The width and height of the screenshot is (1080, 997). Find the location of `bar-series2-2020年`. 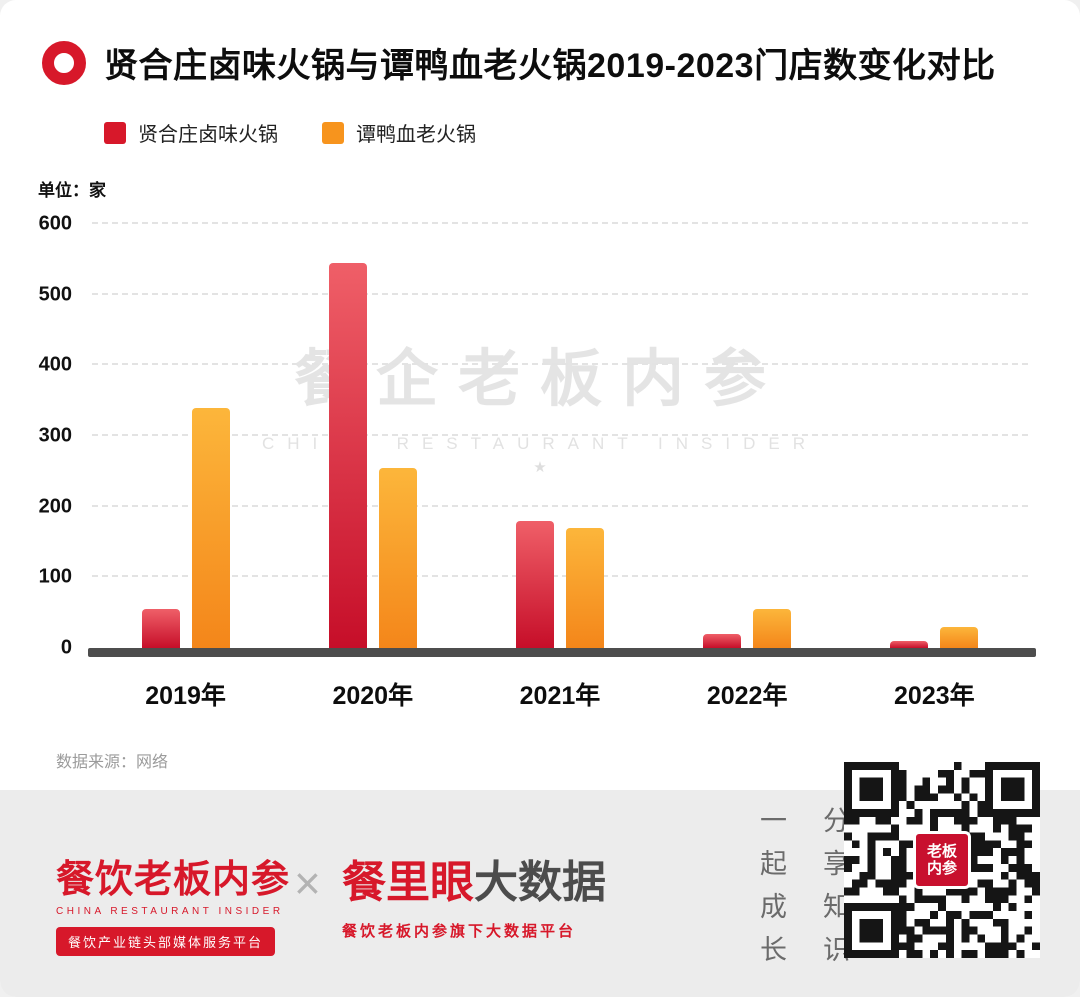

bar-series2-2020年 is located at coordinates (397, 557).